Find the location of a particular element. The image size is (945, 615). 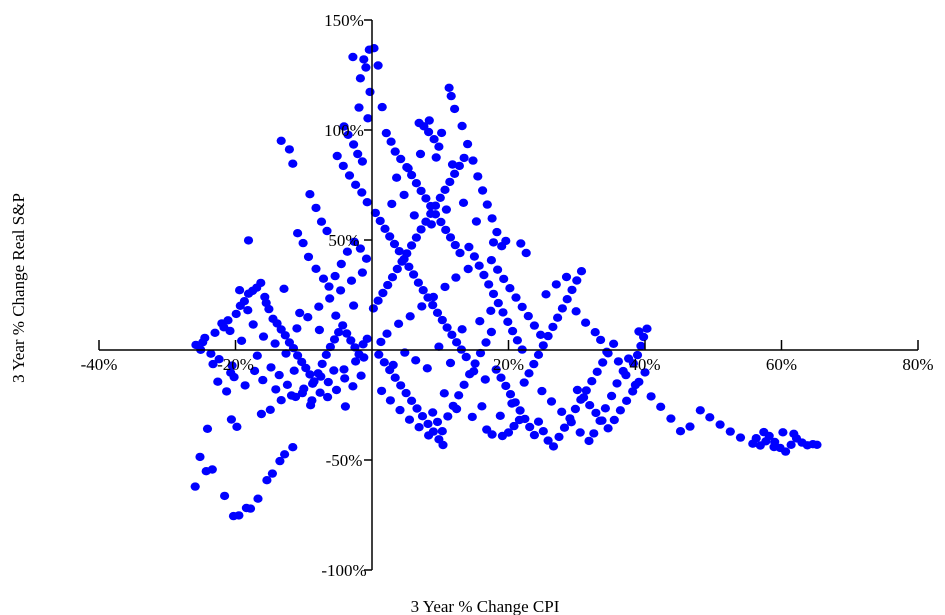

y-tick-label: 100% is located at coordinates (344, 130).